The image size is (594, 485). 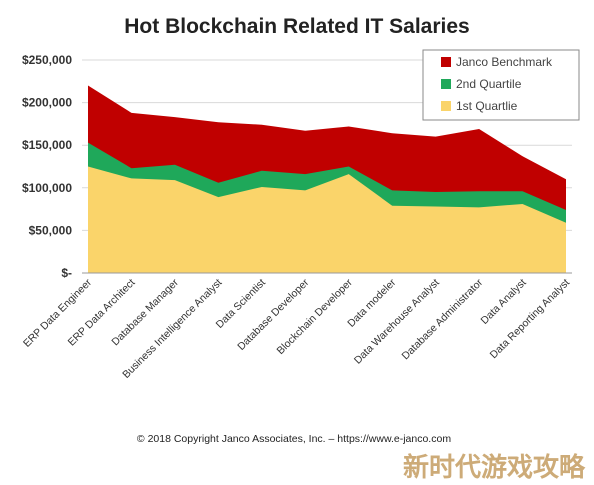 What do you see at coordinates (296, 26) in the screenshot?
I see `chart-title: Hot Blockchain Related IT Salaries` at bounding box center [296, 26].